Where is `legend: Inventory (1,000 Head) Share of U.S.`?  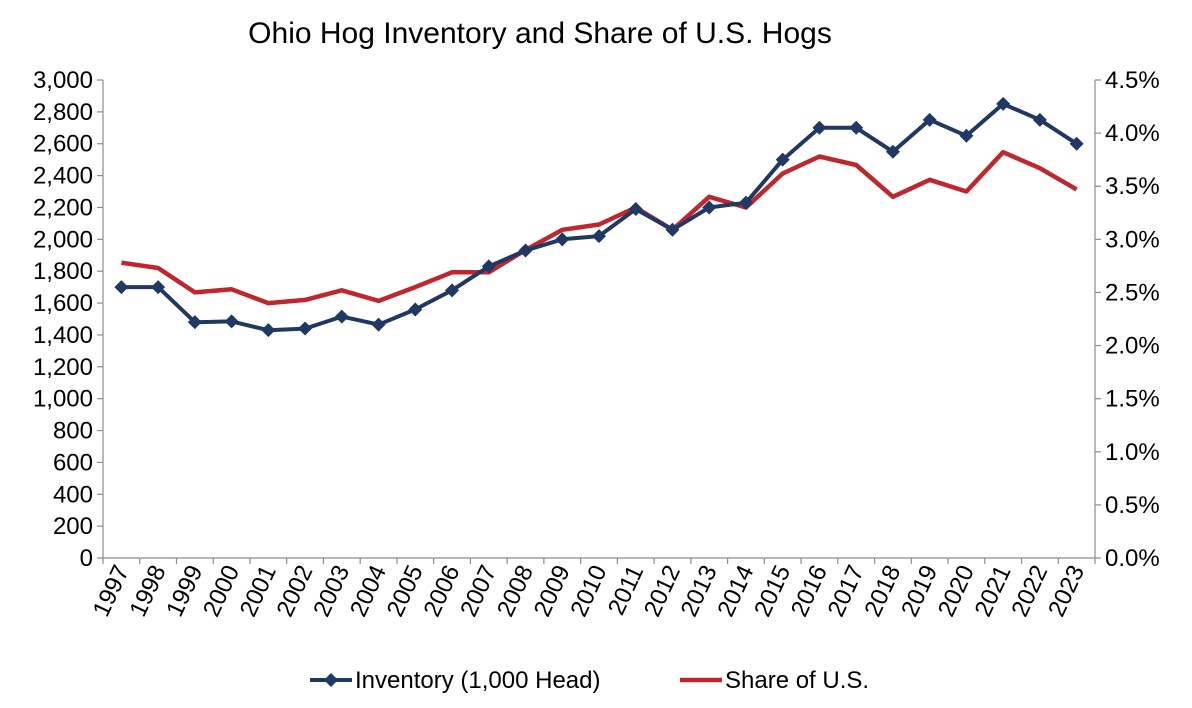
legend: Inventory (1,000 Head) Share of U.S. is located at coordinates (589, 680).